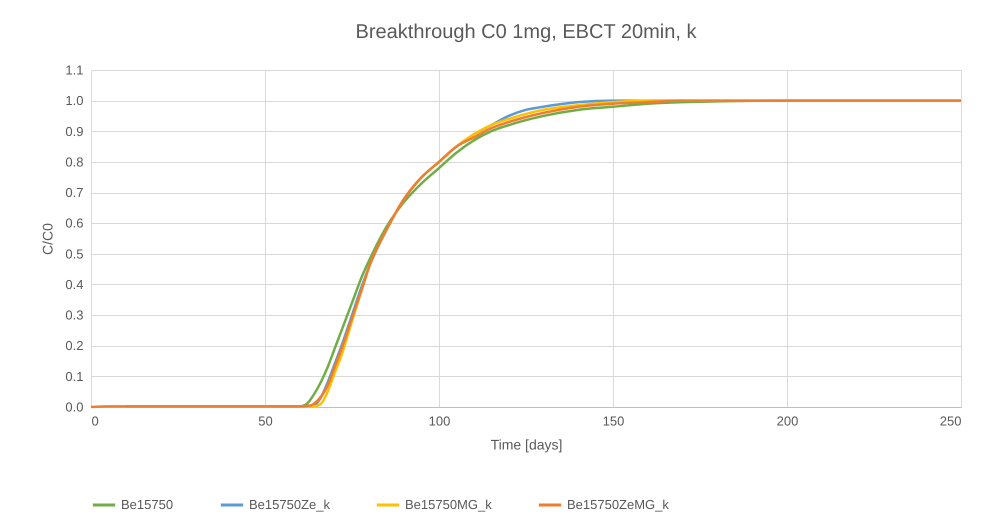 Image resolution: width=987 pixels, height=530 pixels. What do you see at coordinates (47, 238) in the screenshot?
I see `y-axis-title: C/C0` at bounding box center [47, 238].